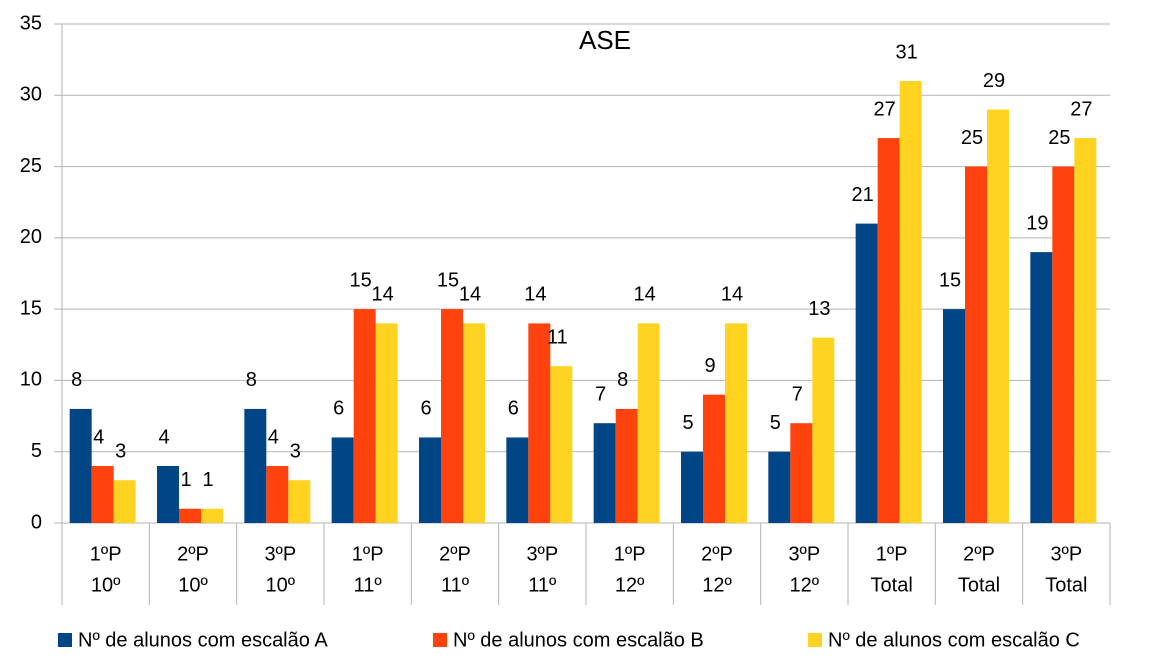 The width and height of the screenshot is (1155, 658). What do you see at coordinates (36, 451) in the screenshot?
I see `y-tick-label: 5` at bounding box center [36, 451].